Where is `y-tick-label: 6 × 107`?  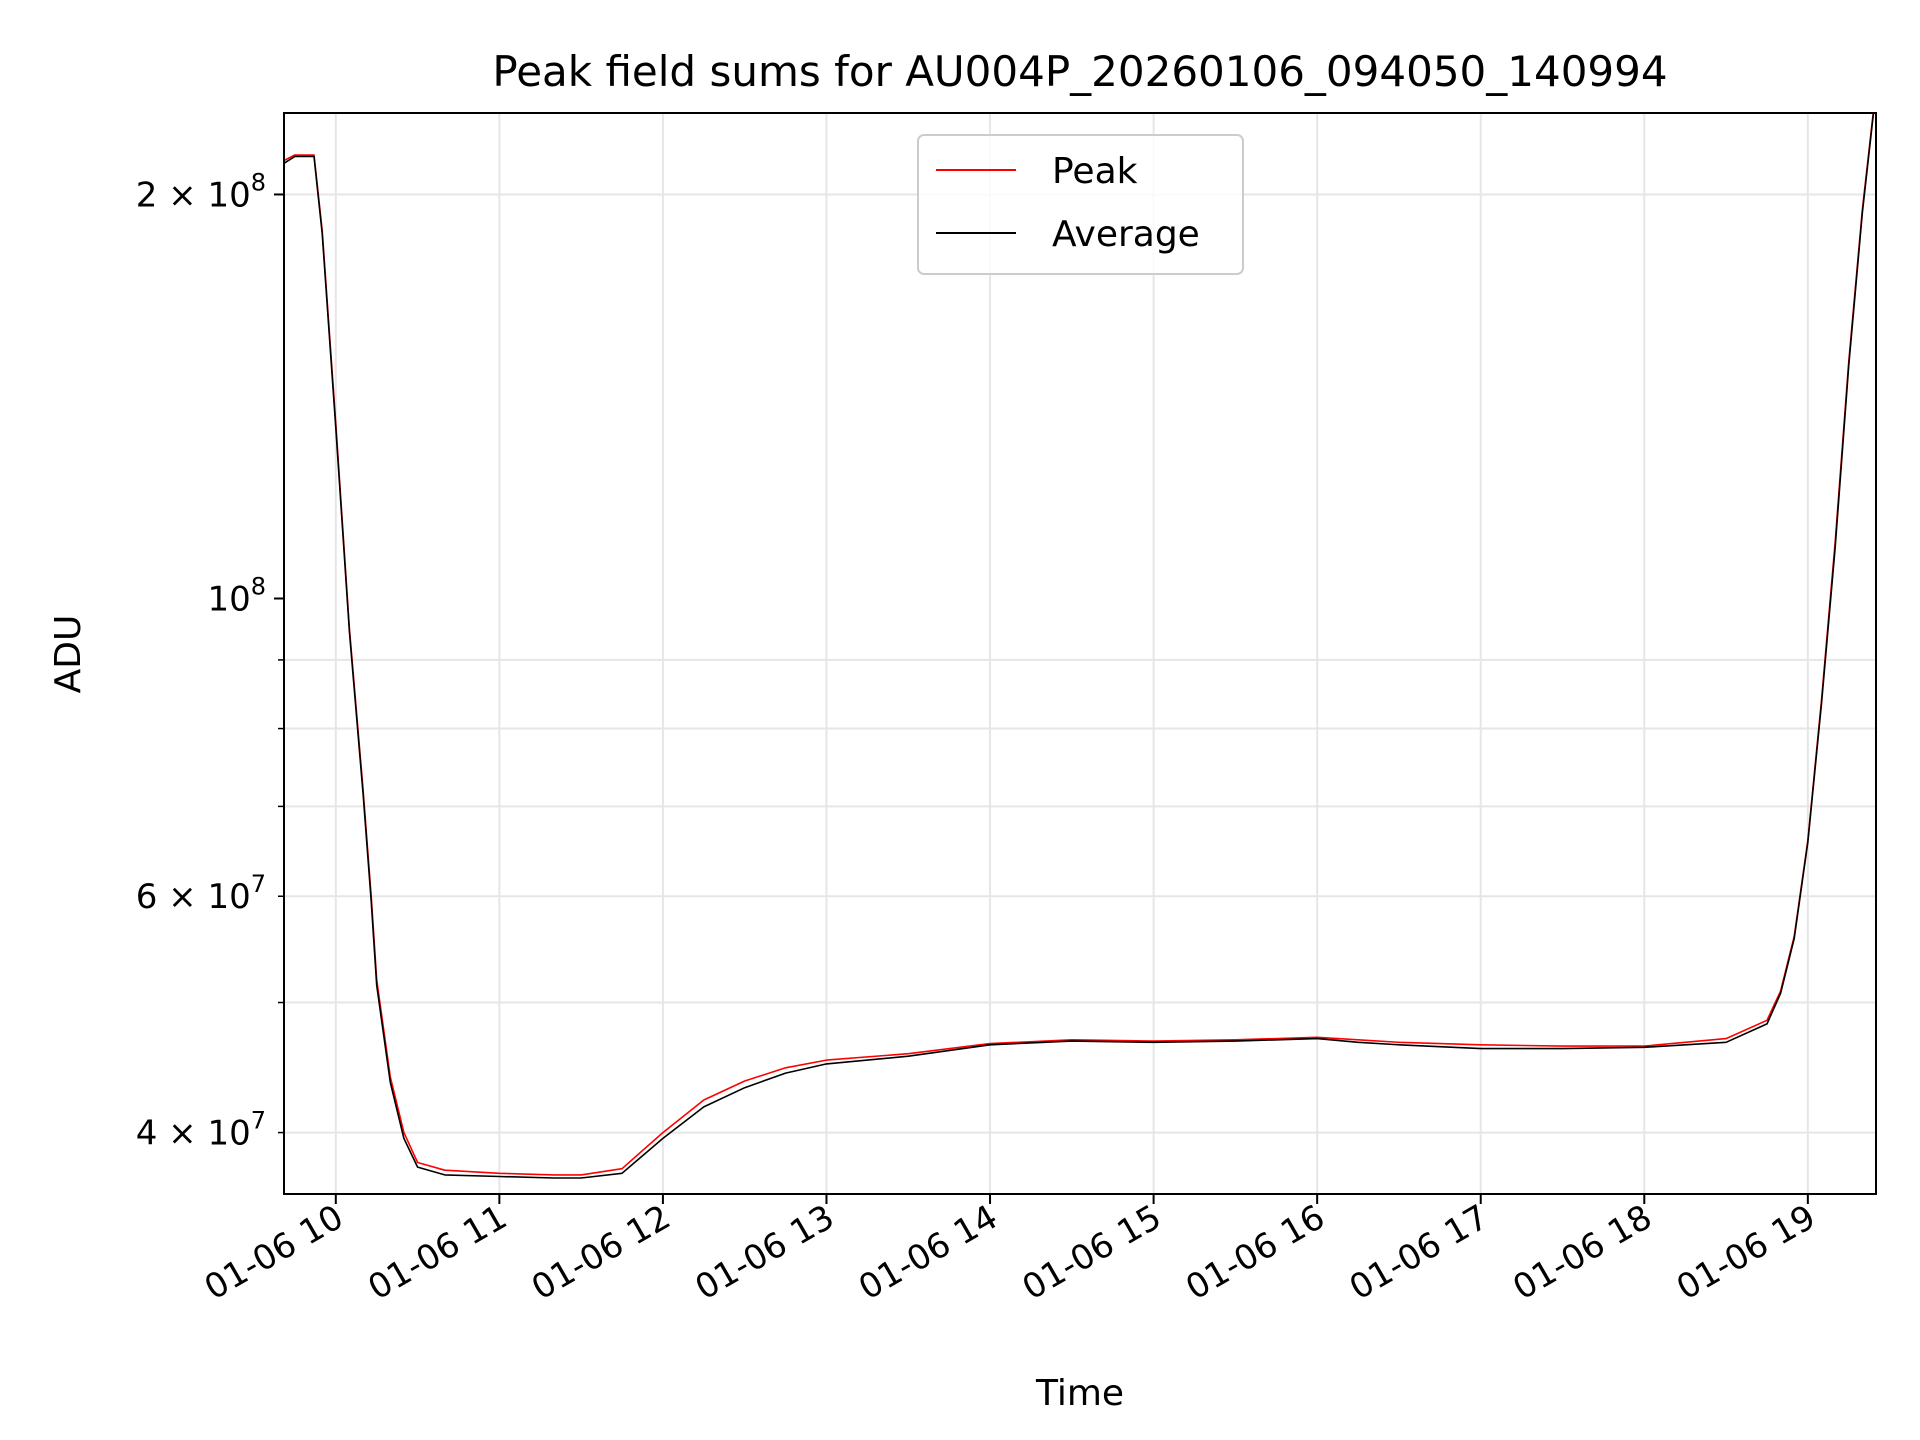 y-tick-label: 6 × 107 is located at coordinates (201, 893).